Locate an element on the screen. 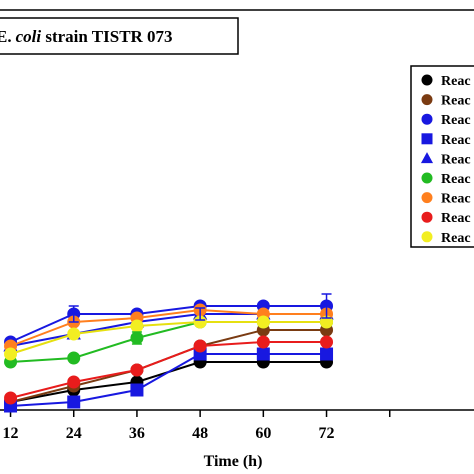  title-italic: coli is located at coordinates (29, 36).